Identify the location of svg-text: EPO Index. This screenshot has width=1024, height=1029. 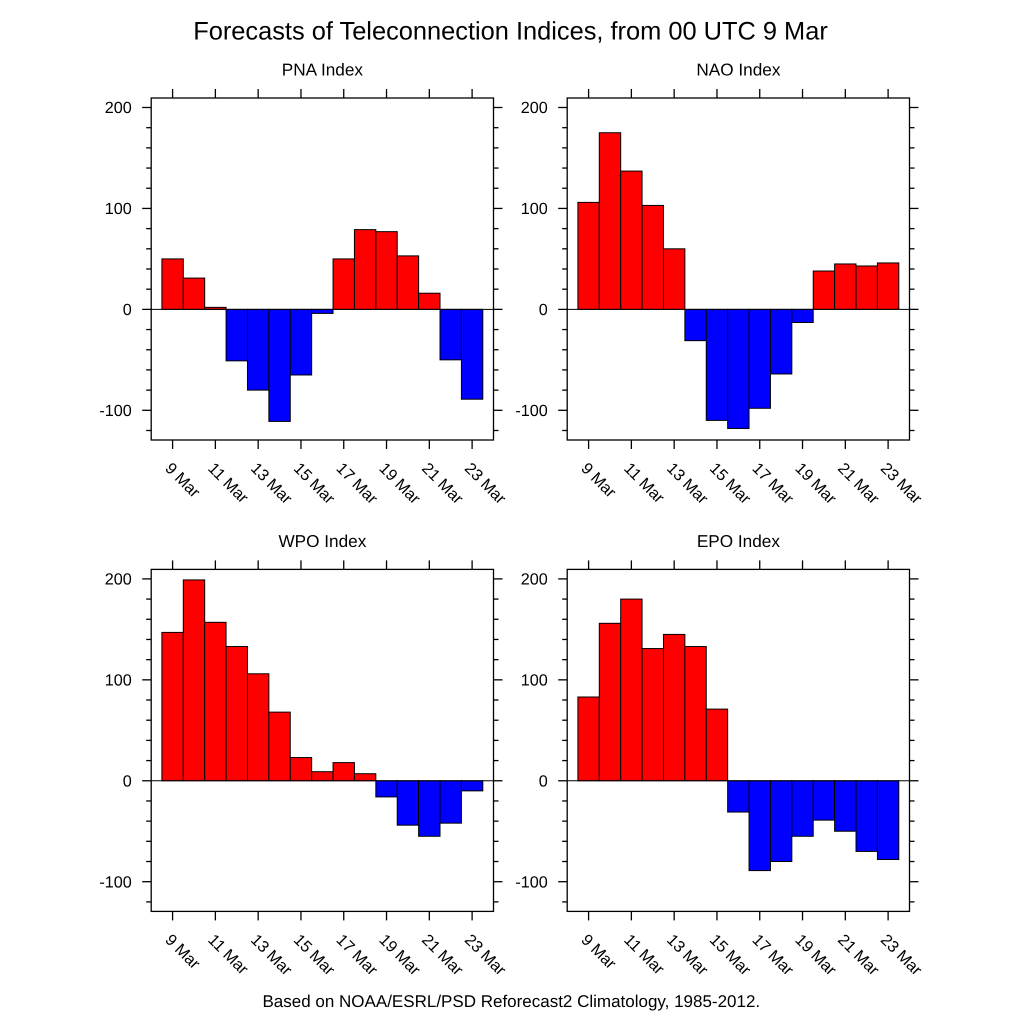
(739, 541).